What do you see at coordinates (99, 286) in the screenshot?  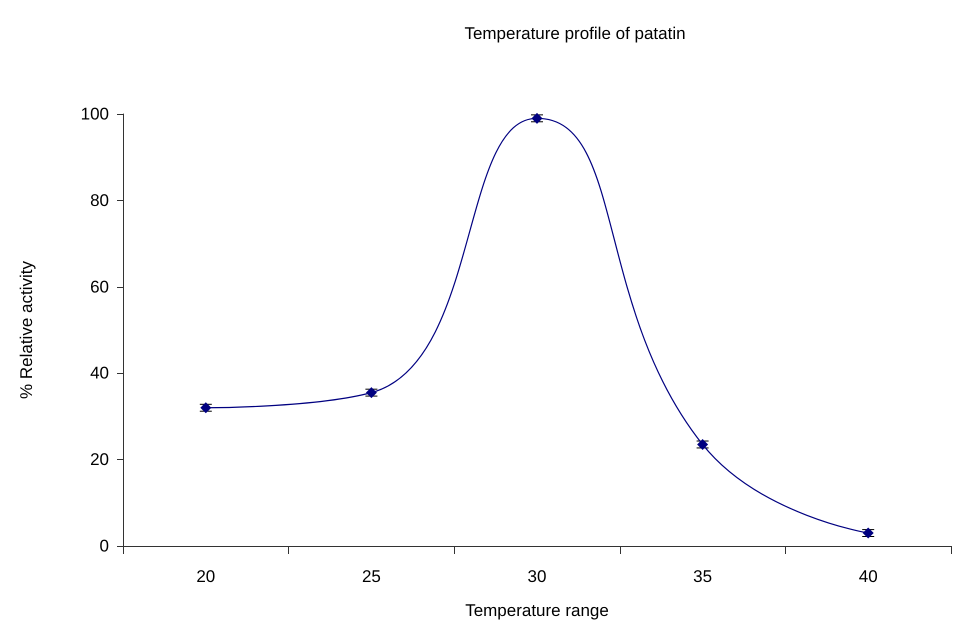 I see `y-tick-label: 60` at bounding box center [99, 286].